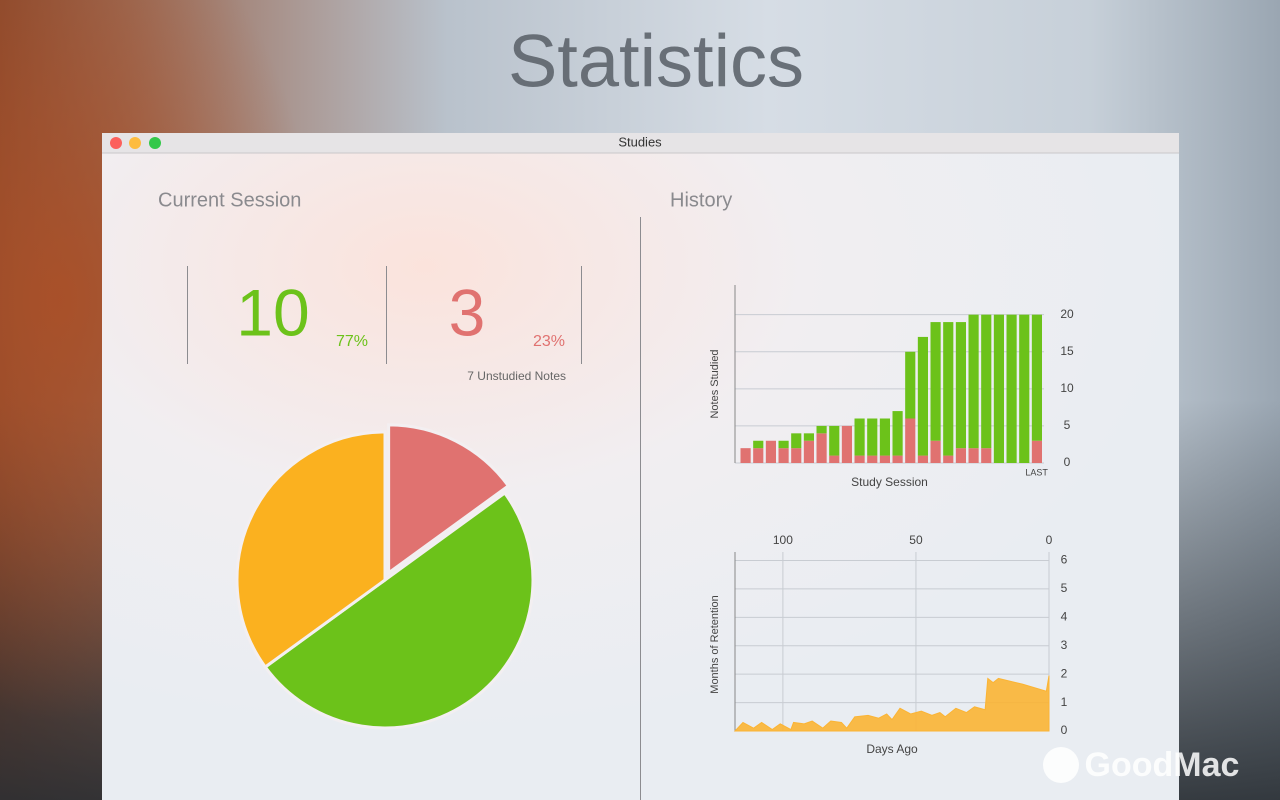  Describe the element at coordinates (1064, 673) in the screenshot. I see `y-tick-label: 2` at that location.